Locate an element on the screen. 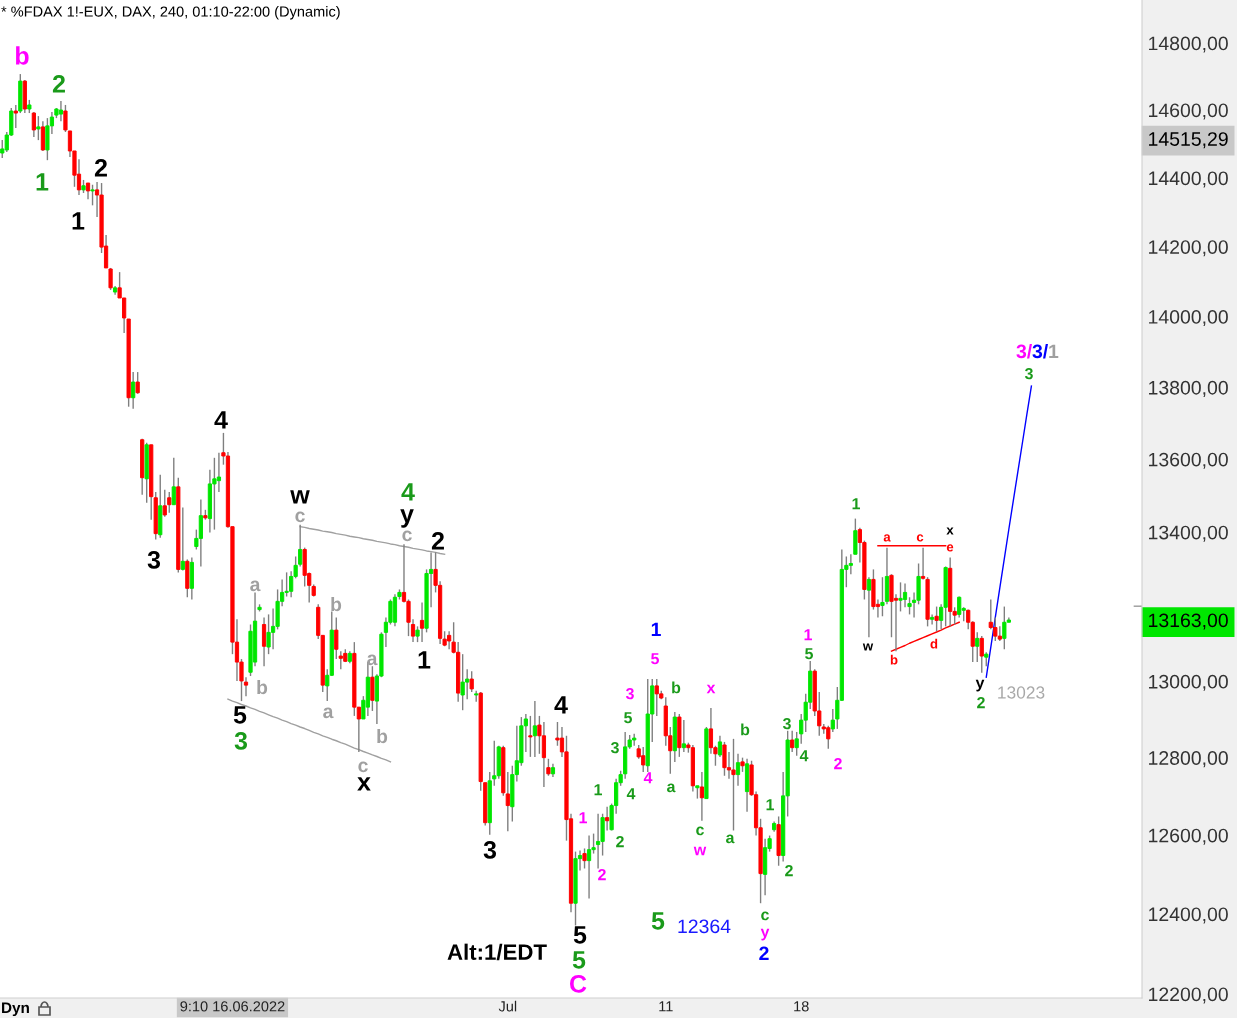 The image size is (1237, 1018). y-tick-label: 13000,00 is located at coordinates (1188, 682).